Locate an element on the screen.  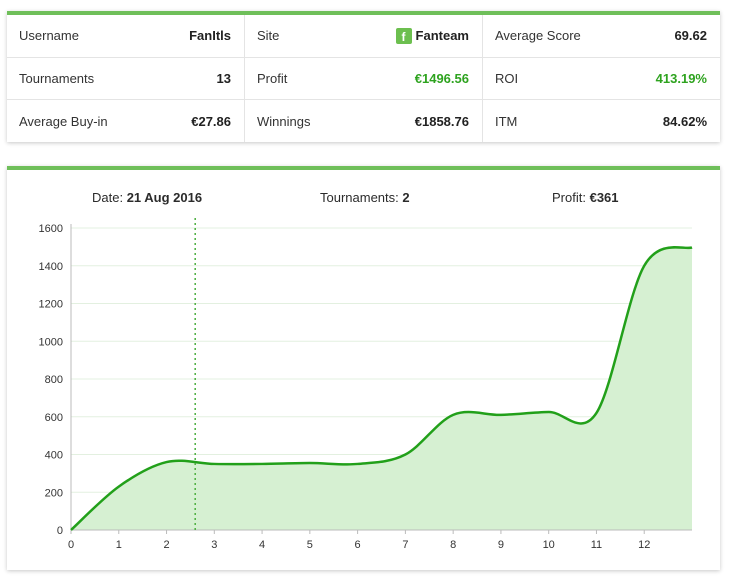
fanteam-logo-icon: f is located at coordinates (403, 35).